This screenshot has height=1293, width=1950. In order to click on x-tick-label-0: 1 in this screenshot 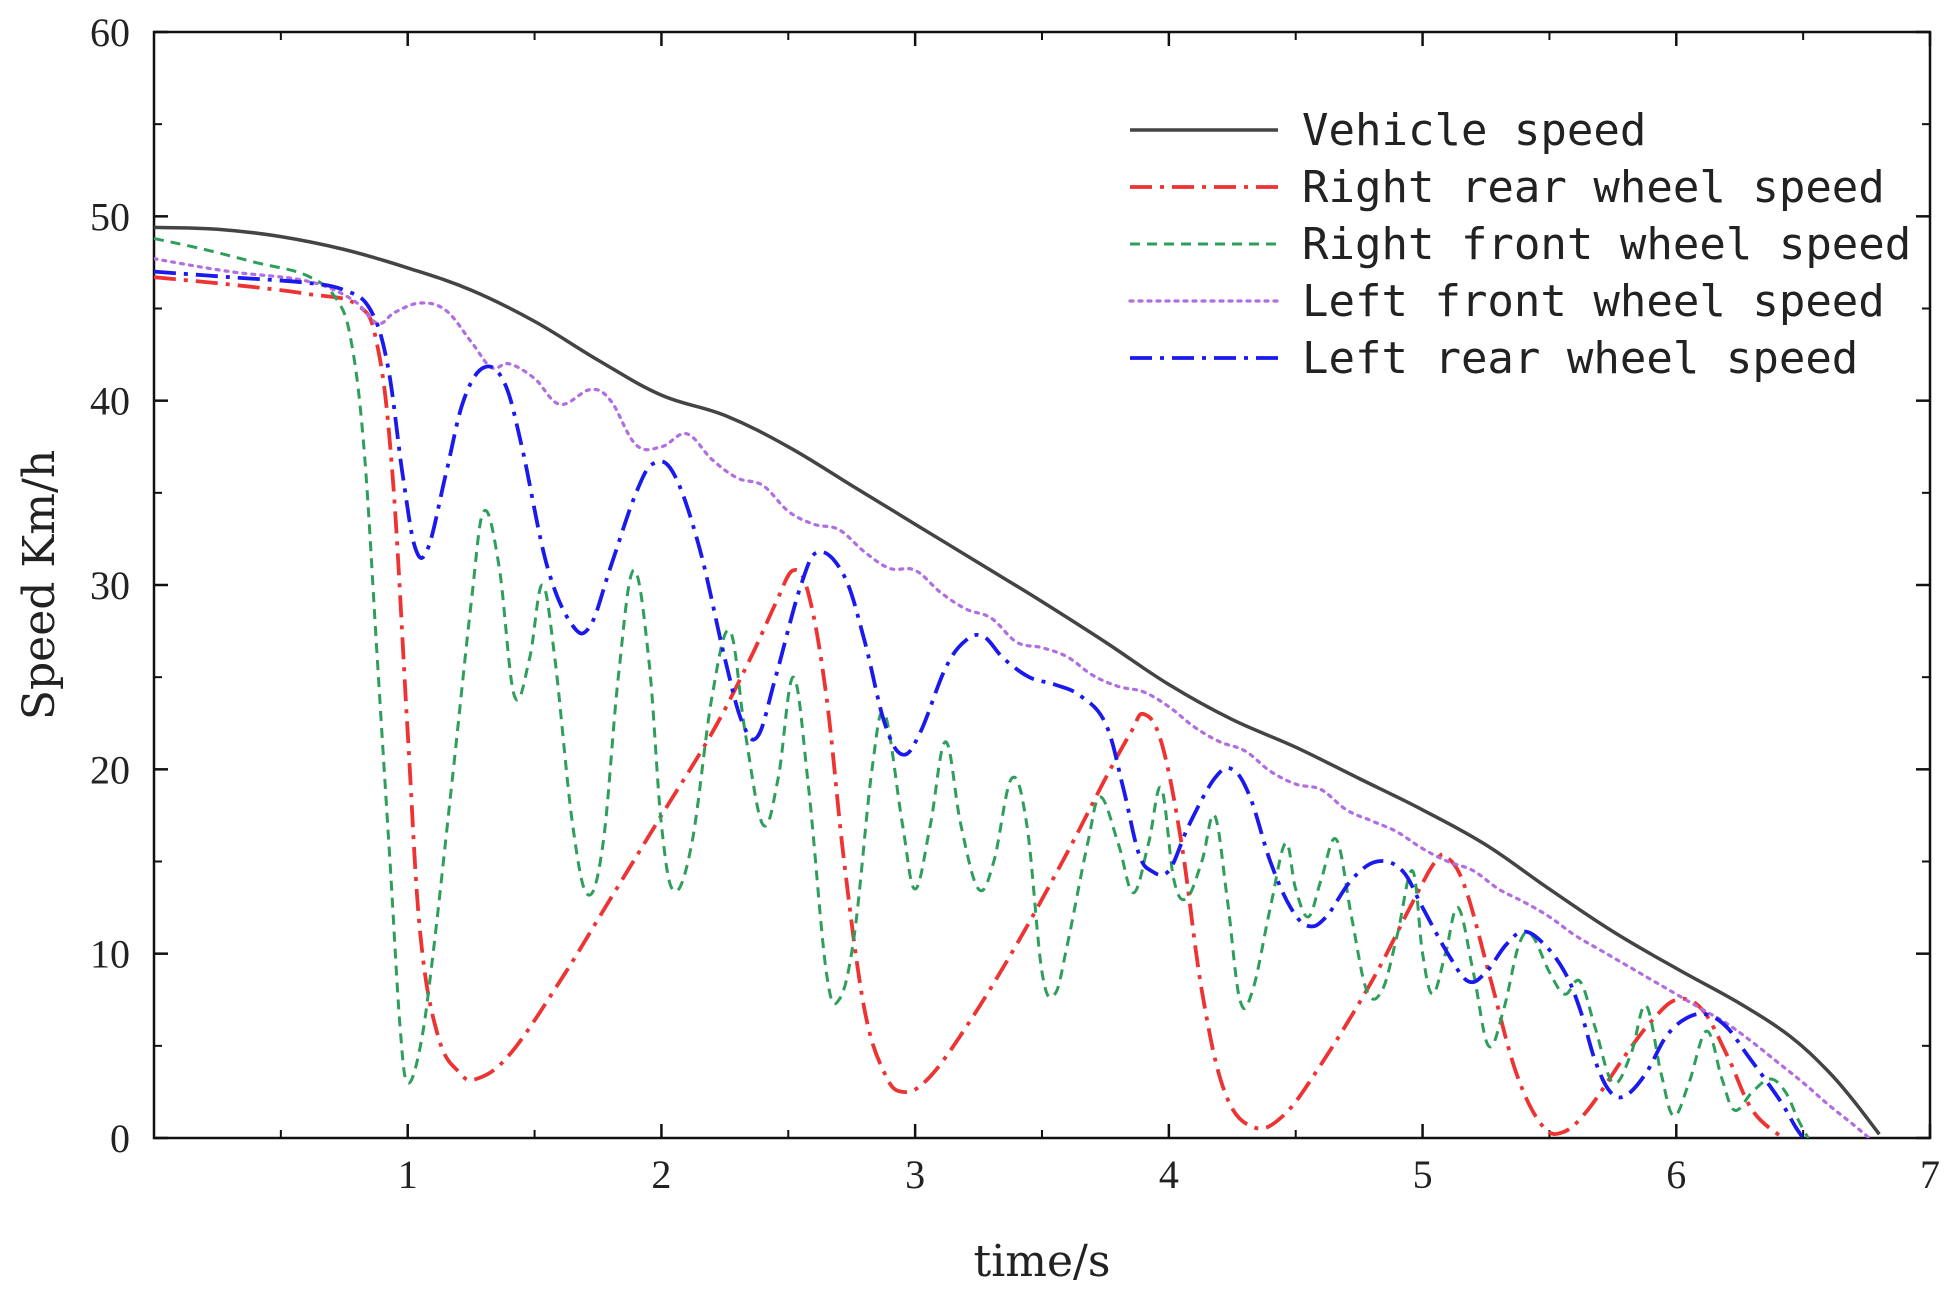, I will do `click(408, 1174)`.